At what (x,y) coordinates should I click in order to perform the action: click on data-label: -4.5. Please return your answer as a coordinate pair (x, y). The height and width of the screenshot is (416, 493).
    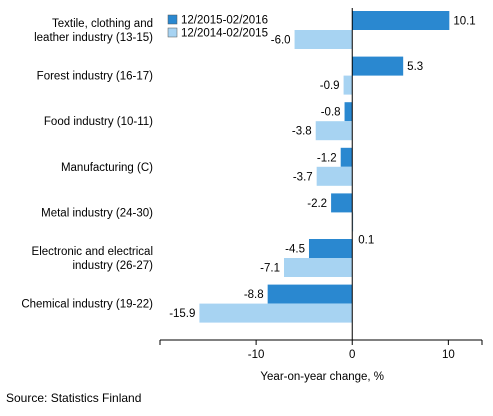
    Looking at the image, I should click on (295, 250).